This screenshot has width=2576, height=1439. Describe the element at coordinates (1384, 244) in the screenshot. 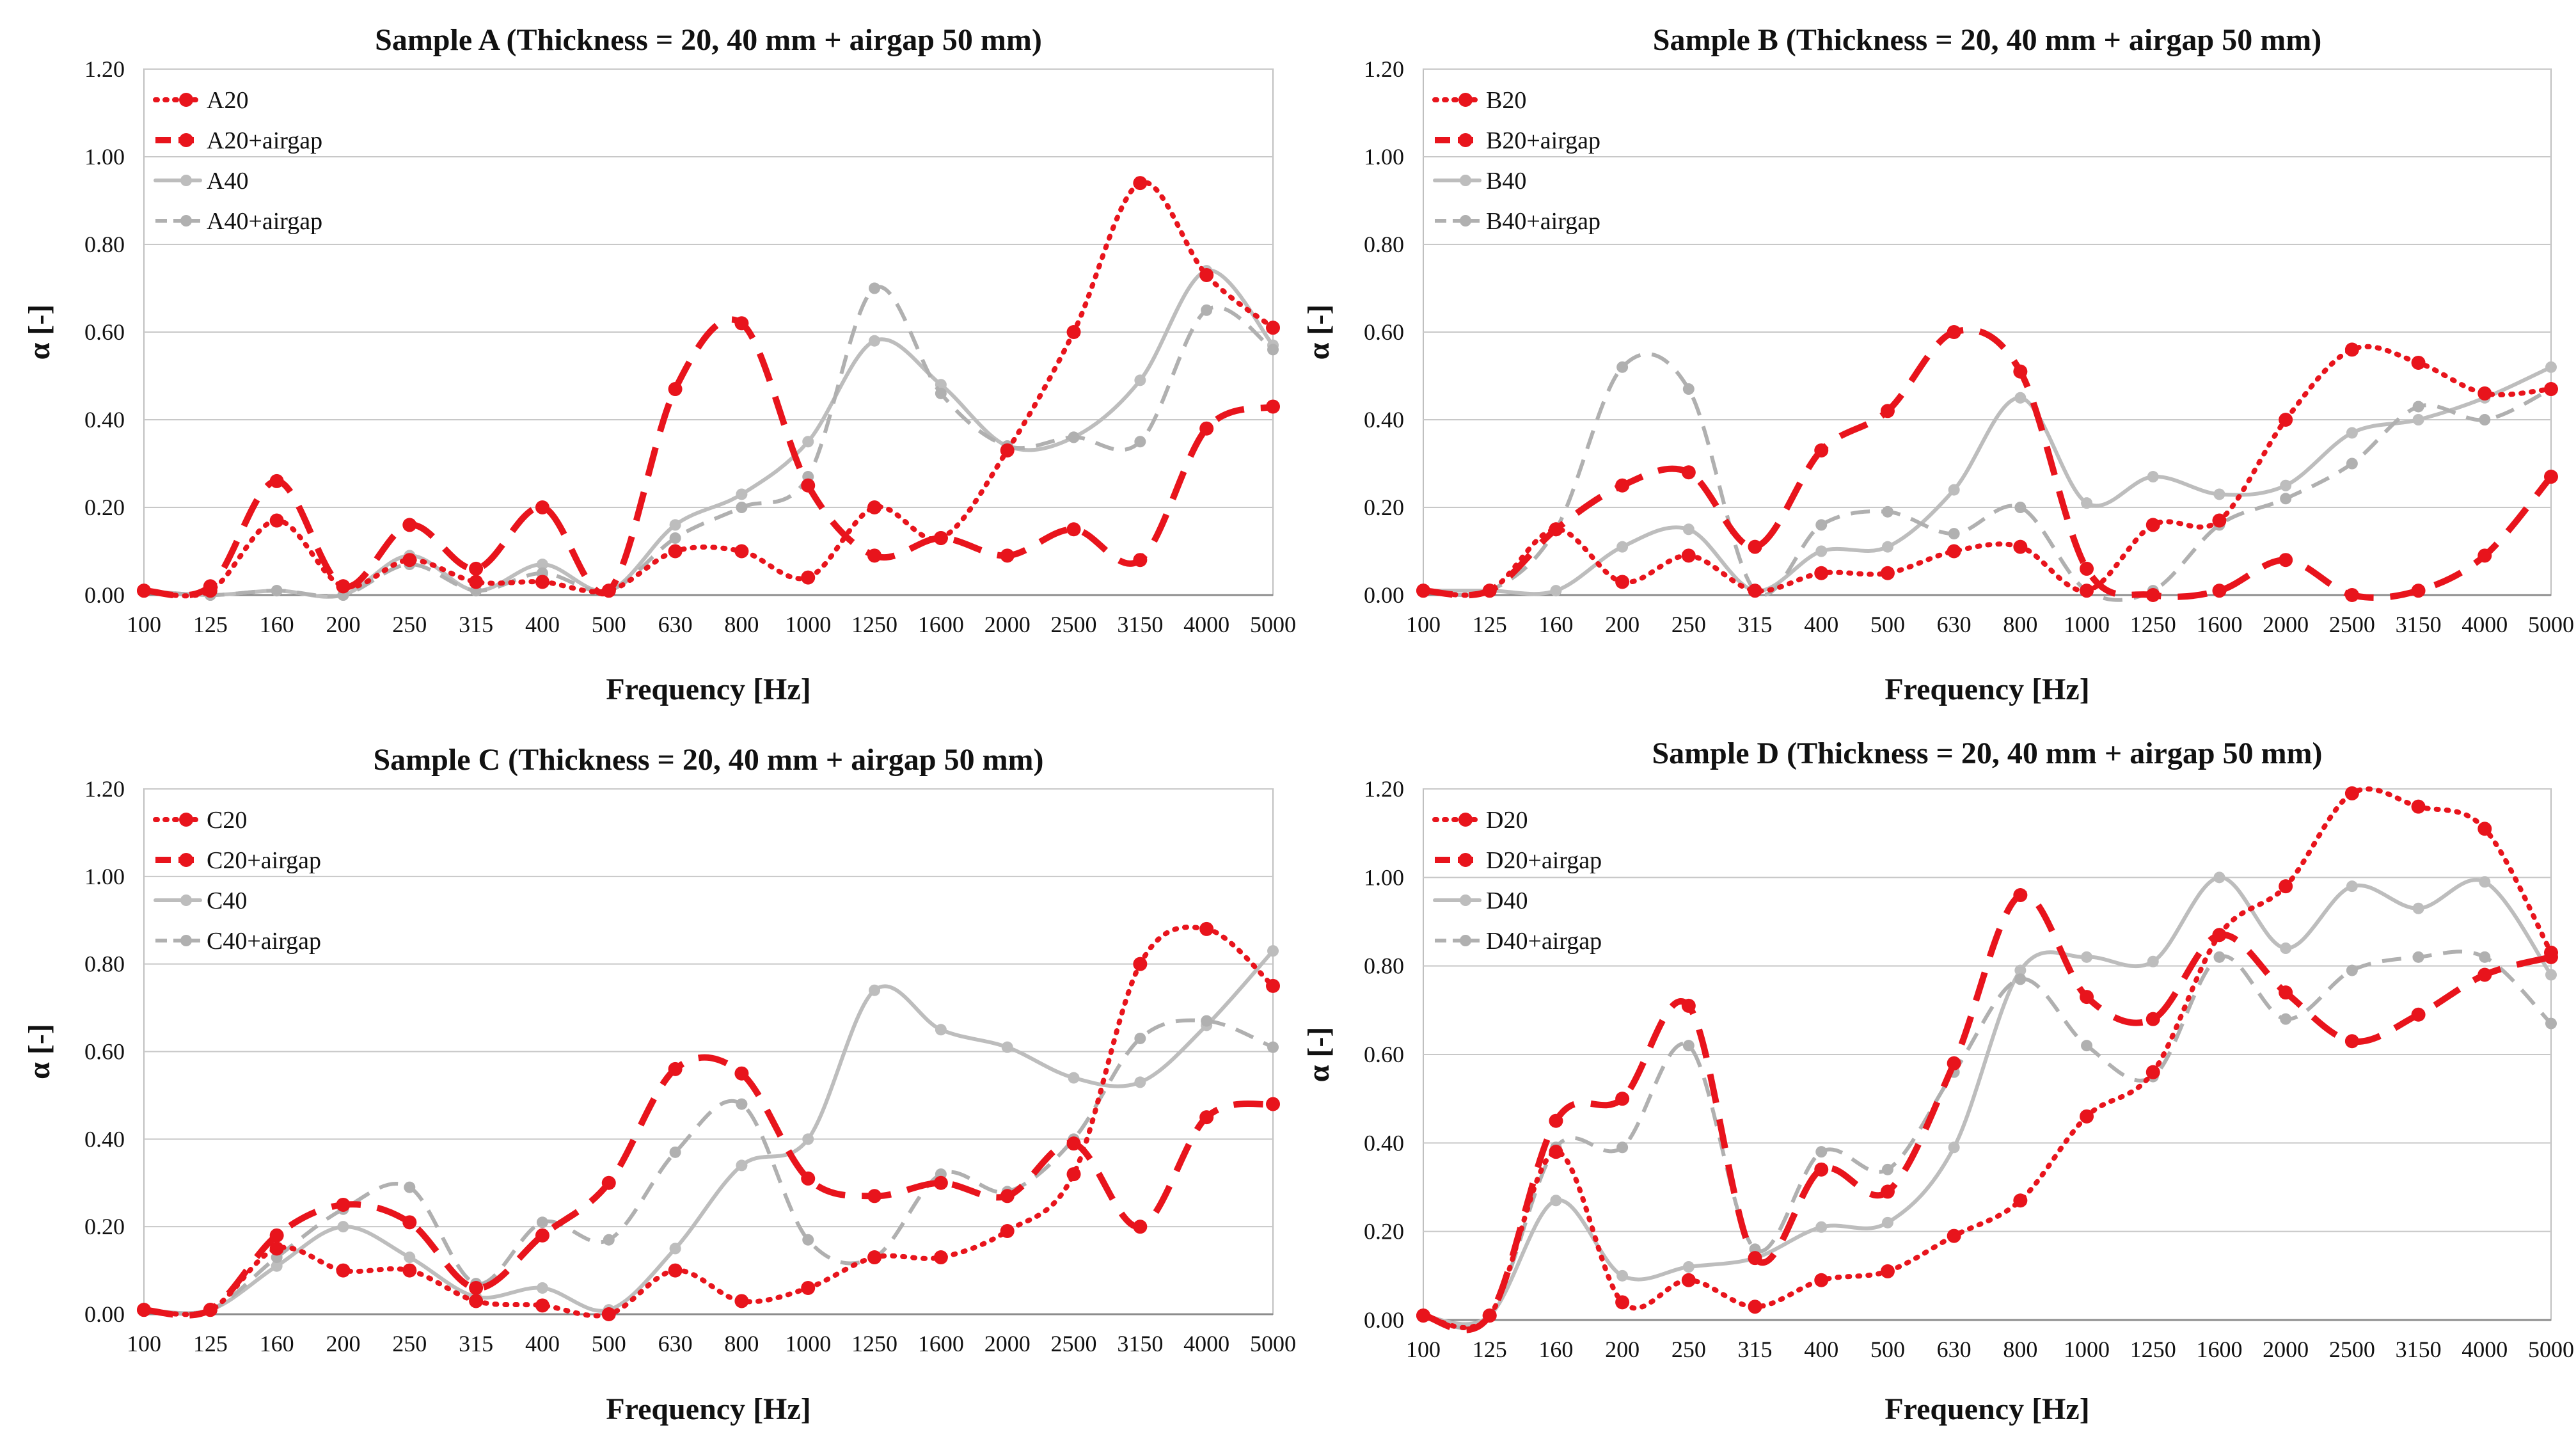

I see `y-tick-label: 0.80` at that location.